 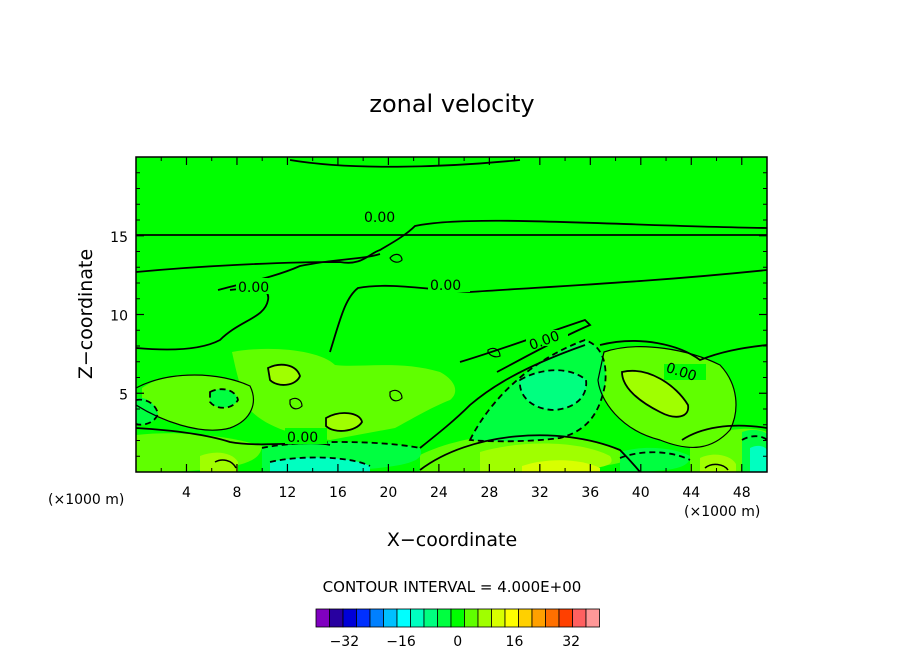 I want to click on x-tick-label: 32, so click(x=540, y=493).